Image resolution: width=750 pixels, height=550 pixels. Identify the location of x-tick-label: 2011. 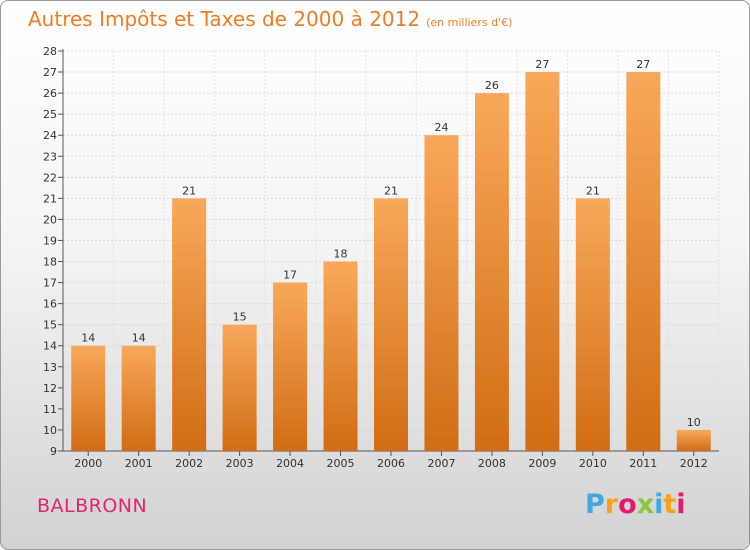
(643, 463).